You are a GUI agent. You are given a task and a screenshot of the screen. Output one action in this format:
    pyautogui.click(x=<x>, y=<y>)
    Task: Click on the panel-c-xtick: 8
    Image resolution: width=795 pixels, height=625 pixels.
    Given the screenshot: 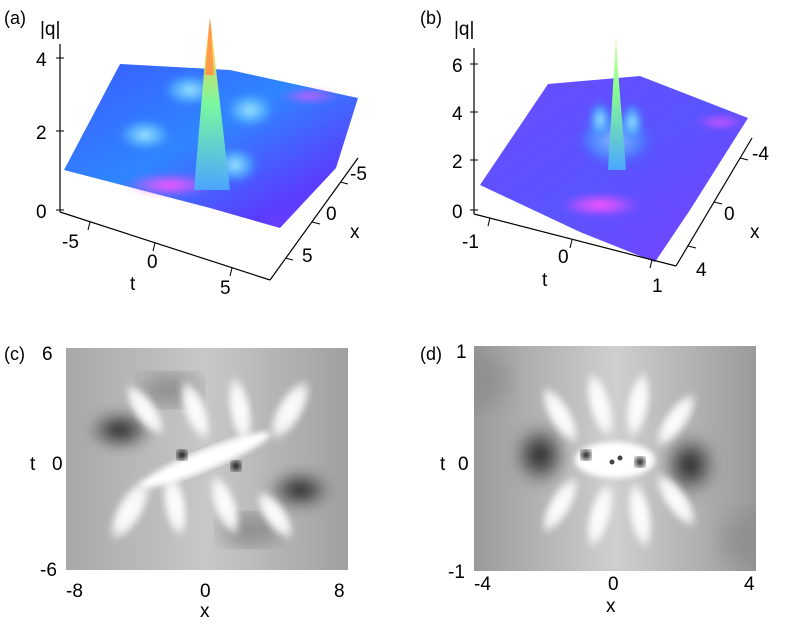 What is the action you would take?
    pyautogui.click(x=339, y=591)
    